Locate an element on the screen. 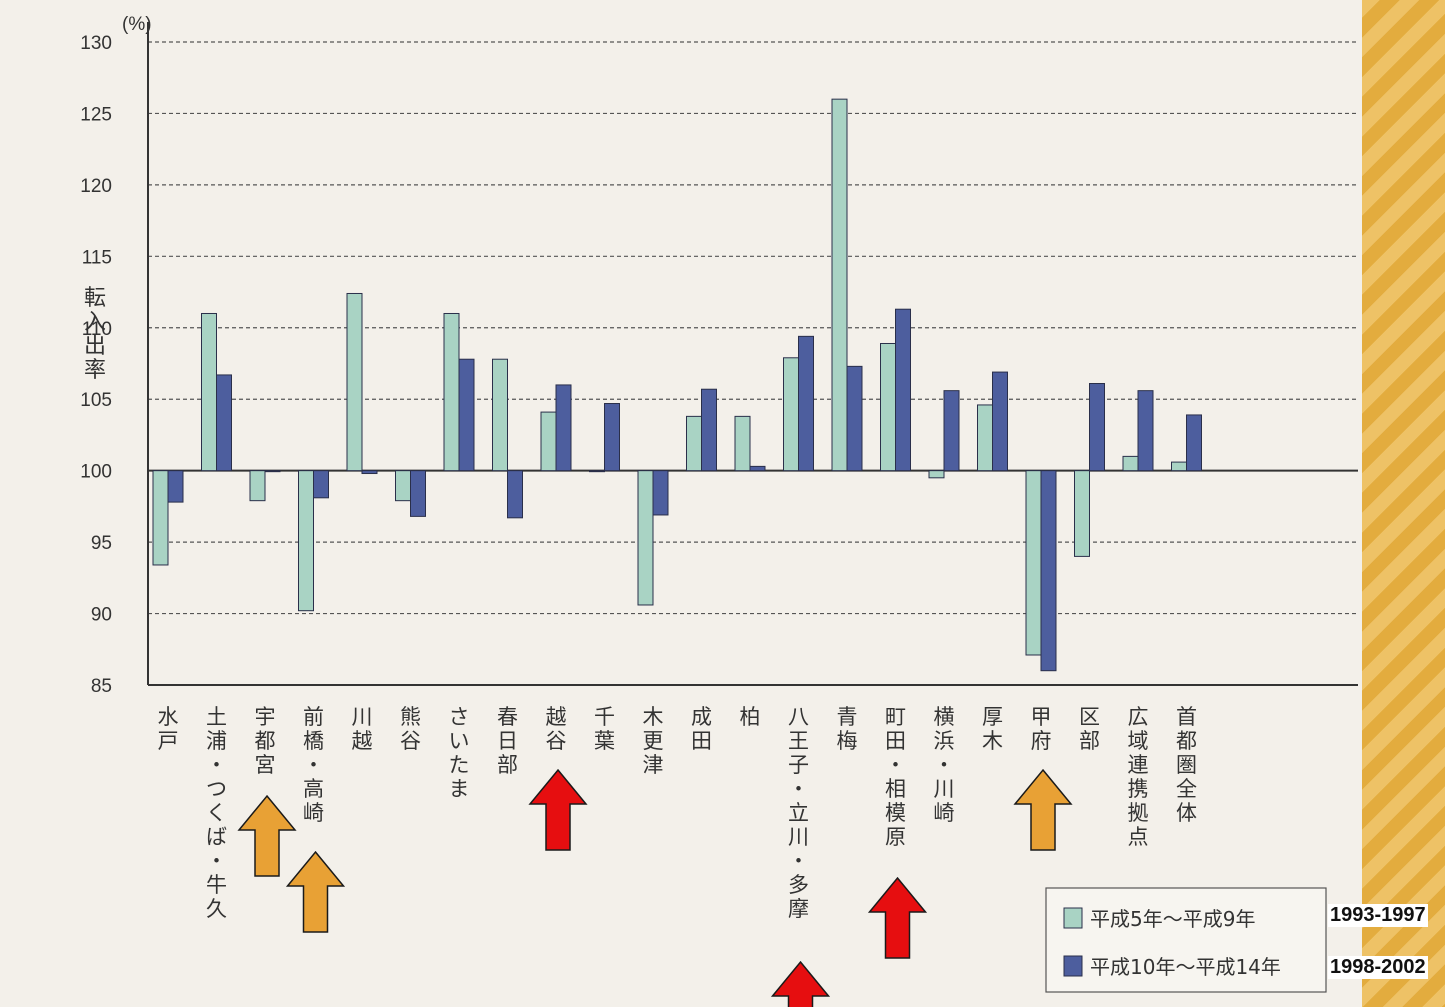  category-label: 厚木 is located at coordinates (992, 729).